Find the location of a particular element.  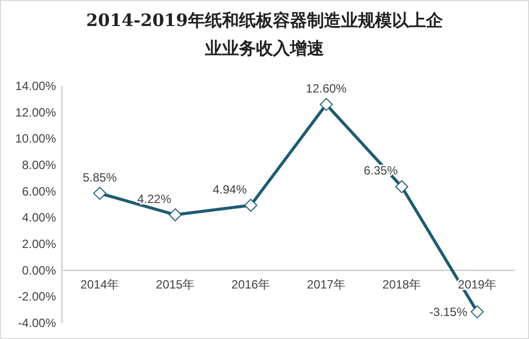

x-tick-label: 2015年 is located at coordinates (175, 284).